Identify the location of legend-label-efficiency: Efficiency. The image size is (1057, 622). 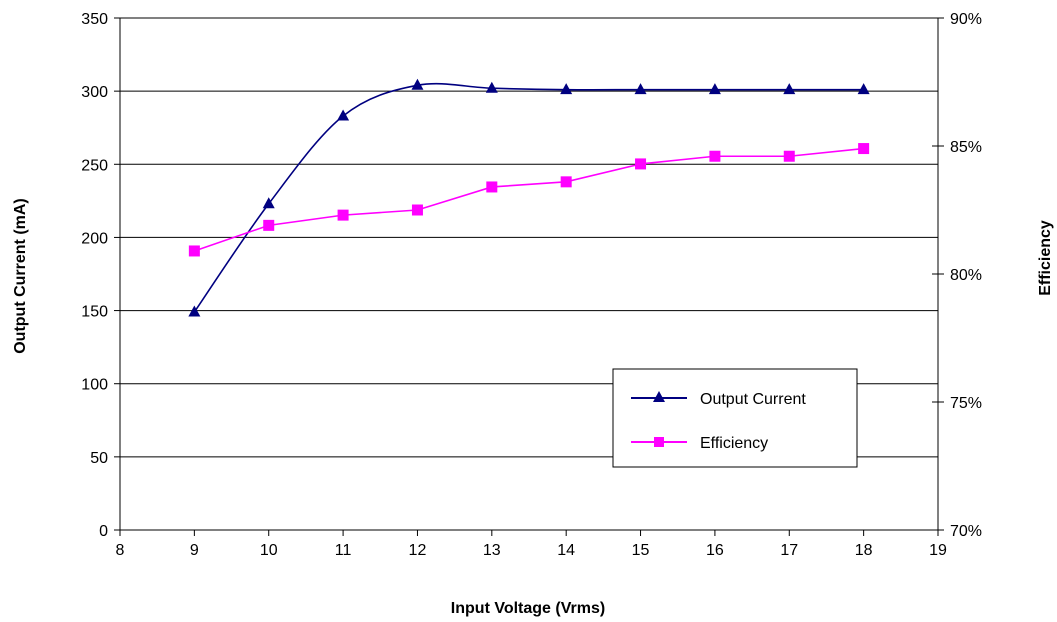
(734, 443).